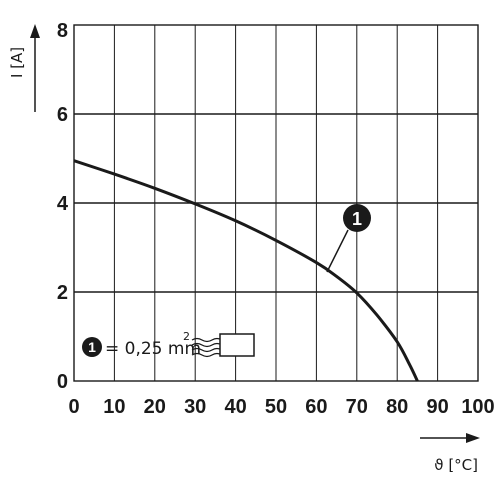  I want to click on y-axis-title: I [A], so click(17, 62).